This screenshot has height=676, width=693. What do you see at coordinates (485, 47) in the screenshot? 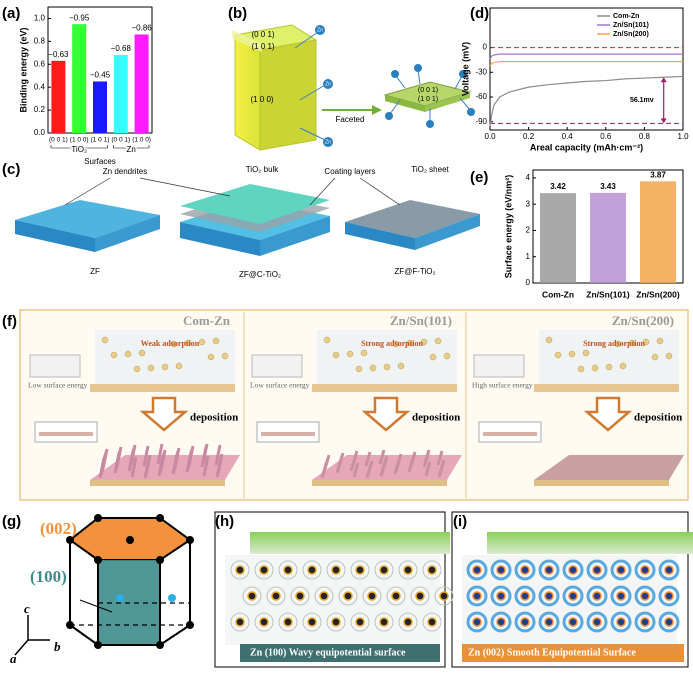
I see `y-tick-label: 0` at bounding box center [485, 47].